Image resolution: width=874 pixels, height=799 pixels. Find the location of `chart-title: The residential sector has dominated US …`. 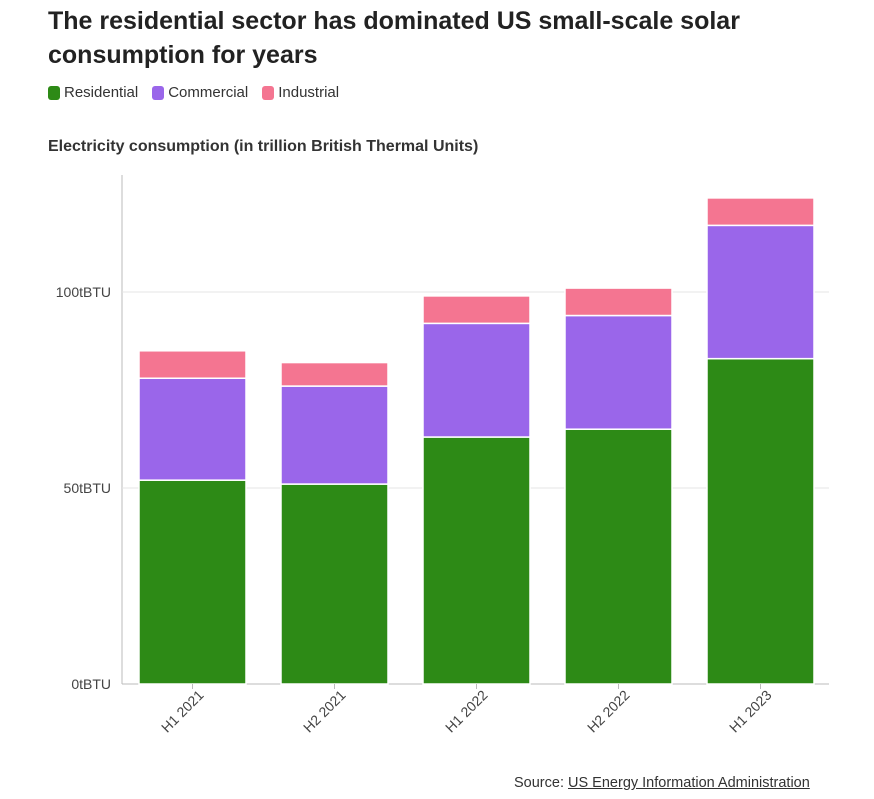

chart-title: The residential sector has dominated US … is located at coordinates (394, 38).